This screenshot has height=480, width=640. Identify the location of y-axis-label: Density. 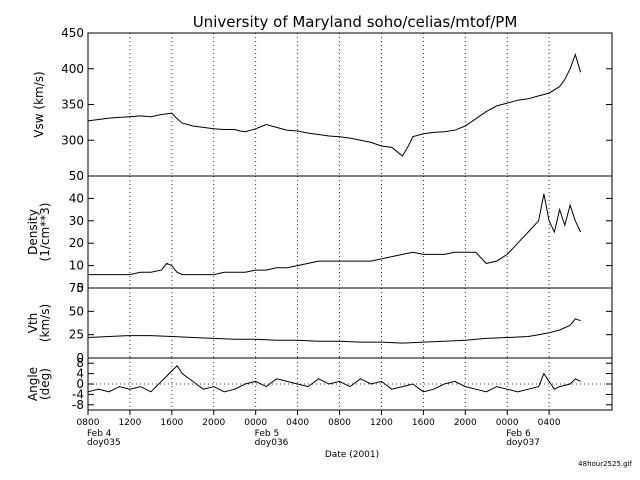
(33, 232).